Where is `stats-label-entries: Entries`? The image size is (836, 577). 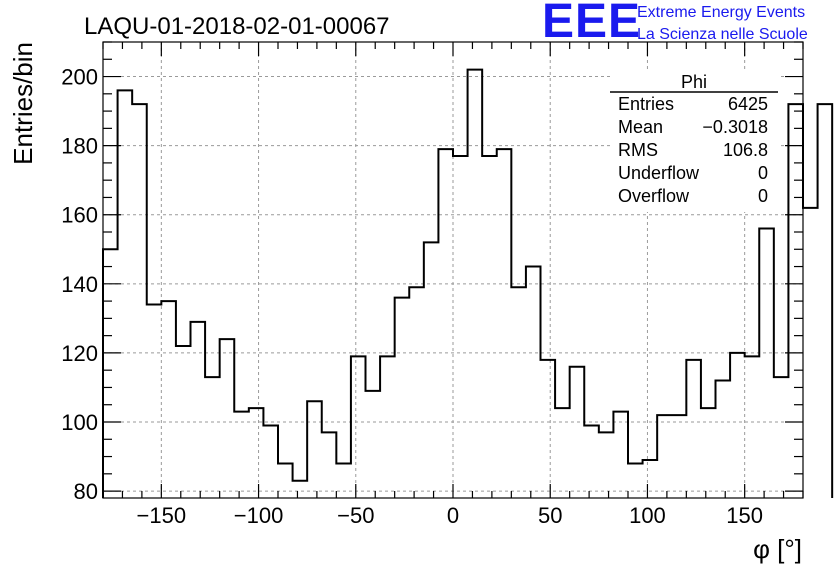 stats-label-entries: Entries is located at coordinates (646, 104).